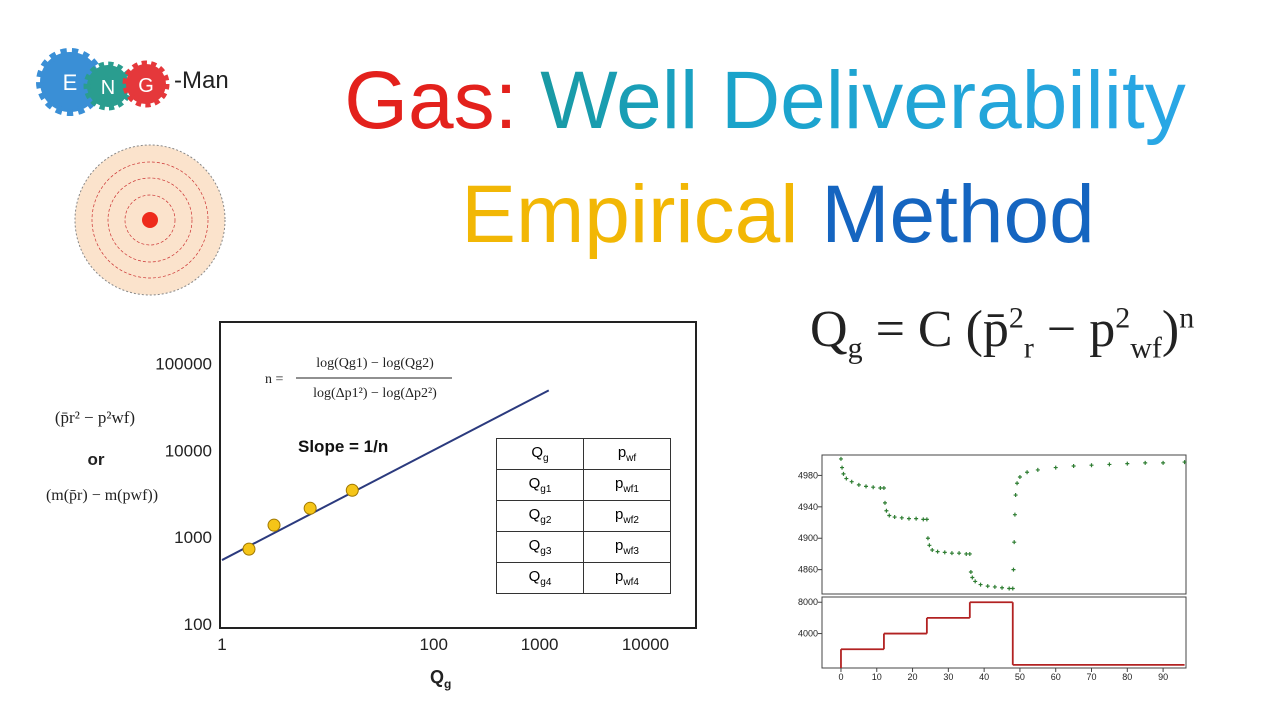  I want to click on formula-part: − p, so click(1081, 329).